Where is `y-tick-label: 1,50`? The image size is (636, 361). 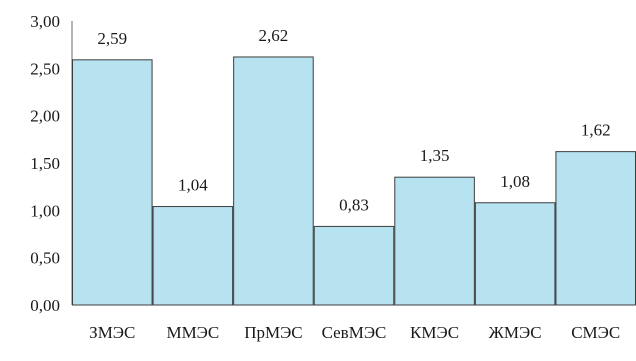 y-tick-label: 1,50 is located at coordinates (45, 163).